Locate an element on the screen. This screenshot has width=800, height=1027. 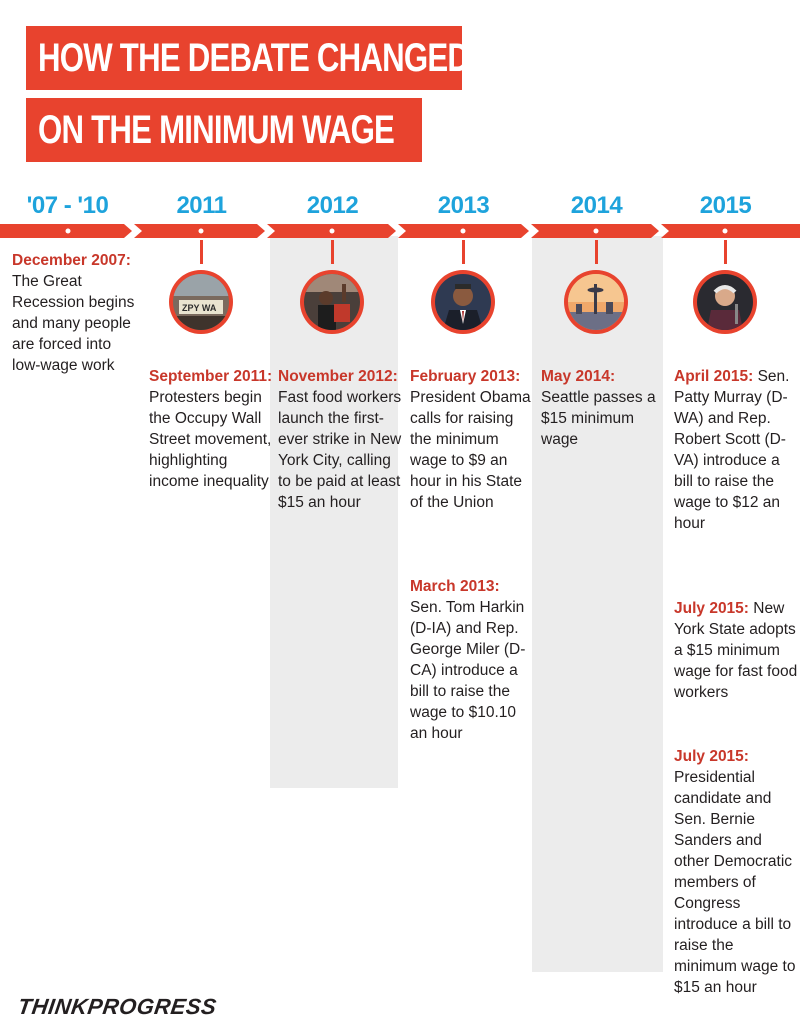
seattle-skyline-photo is located at coordinates (596, 302).